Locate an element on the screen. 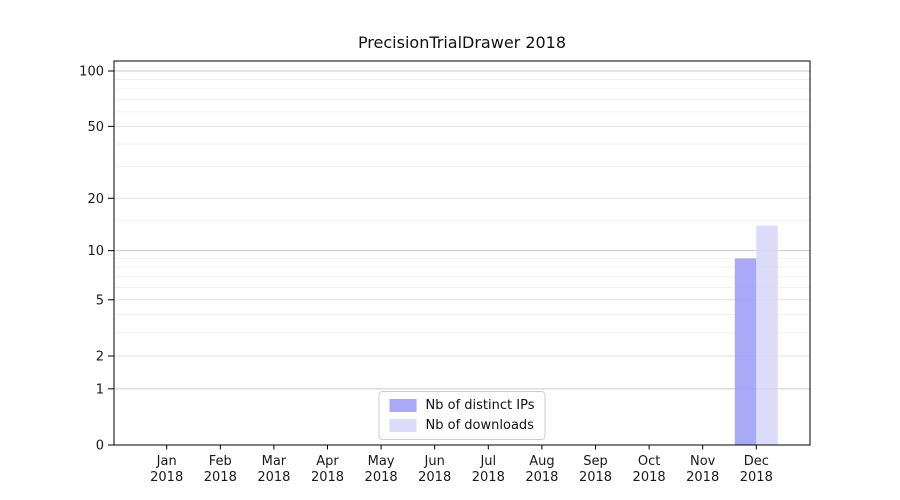 The width and height of the screenshot is (900, 500). x-tick-label-month: Jun is located at coordinates (434, 461).